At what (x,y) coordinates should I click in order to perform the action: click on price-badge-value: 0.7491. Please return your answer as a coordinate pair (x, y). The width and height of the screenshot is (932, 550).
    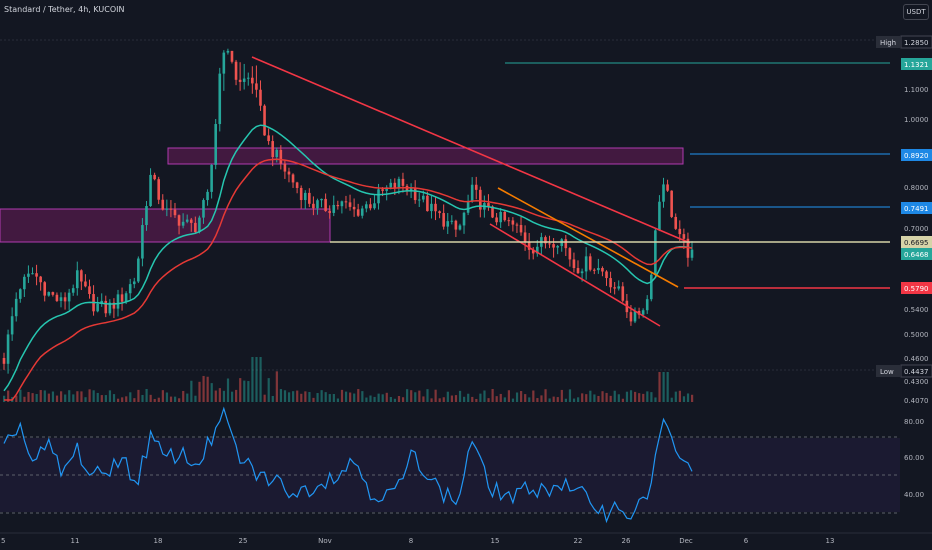
    Looking at the image, I should click on (916, 209).